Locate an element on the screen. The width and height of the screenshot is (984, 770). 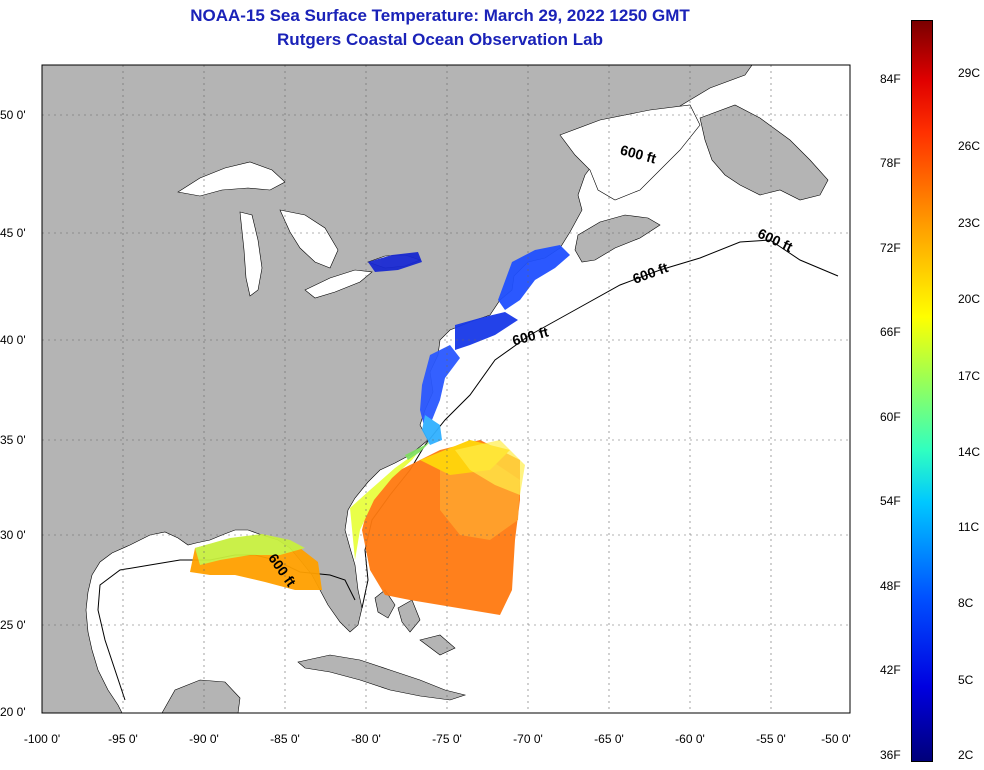
lat-label: 30 0' is located at coordinates (13, 535).